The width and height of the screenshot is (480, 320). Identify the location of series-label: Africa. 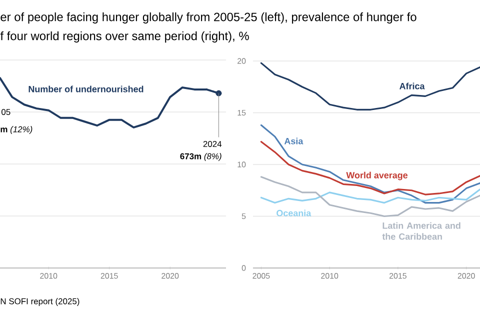
(412, 86).